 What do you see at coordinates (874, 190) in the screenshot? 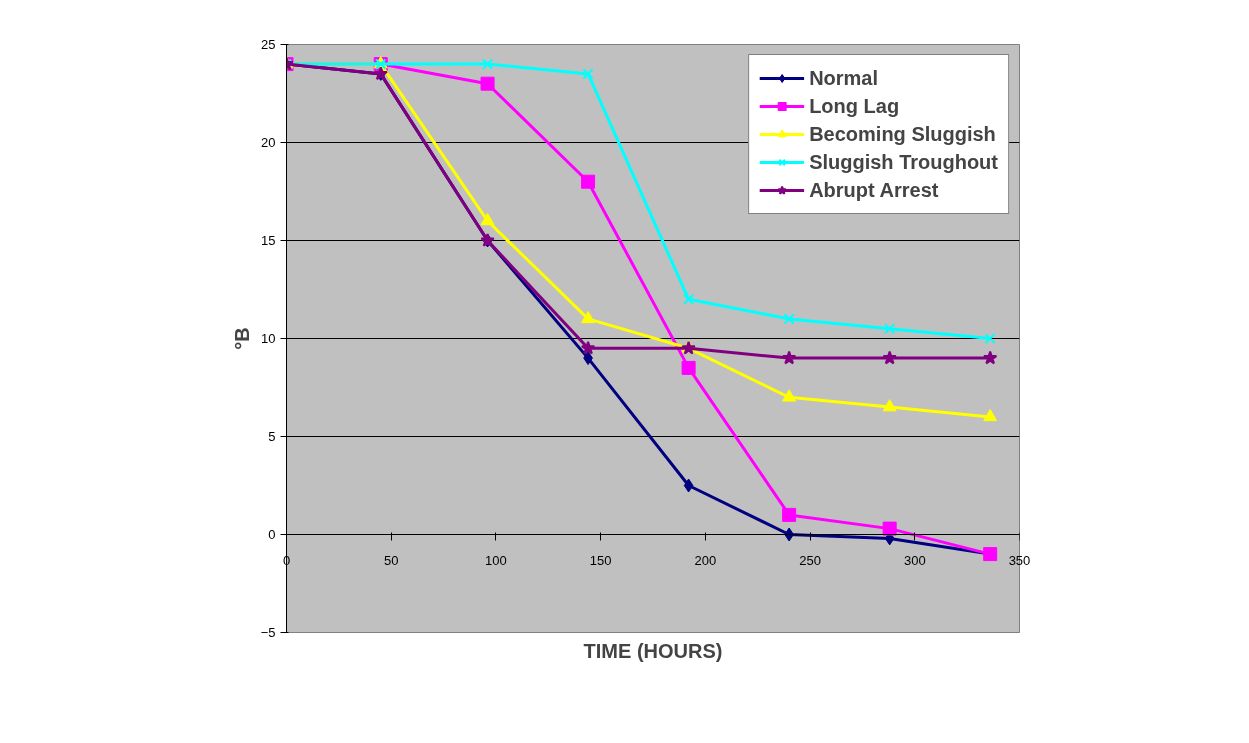
I see `legend-label: Abrupt Arrest` at bounding box center [874, 190].